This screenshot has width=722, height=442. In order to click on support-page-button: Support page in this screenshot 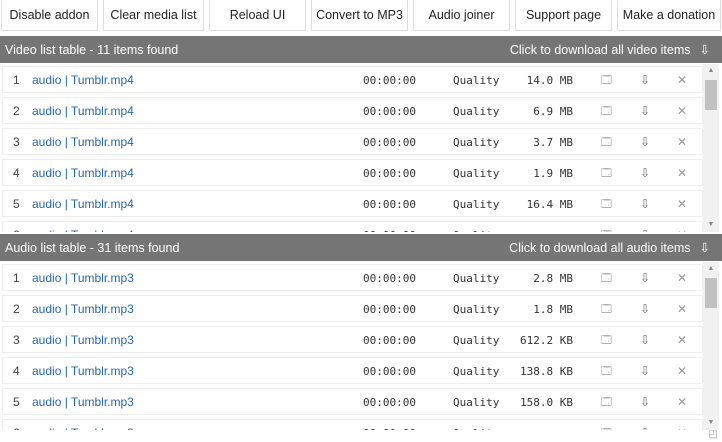, I will do `click(563, 15)`.